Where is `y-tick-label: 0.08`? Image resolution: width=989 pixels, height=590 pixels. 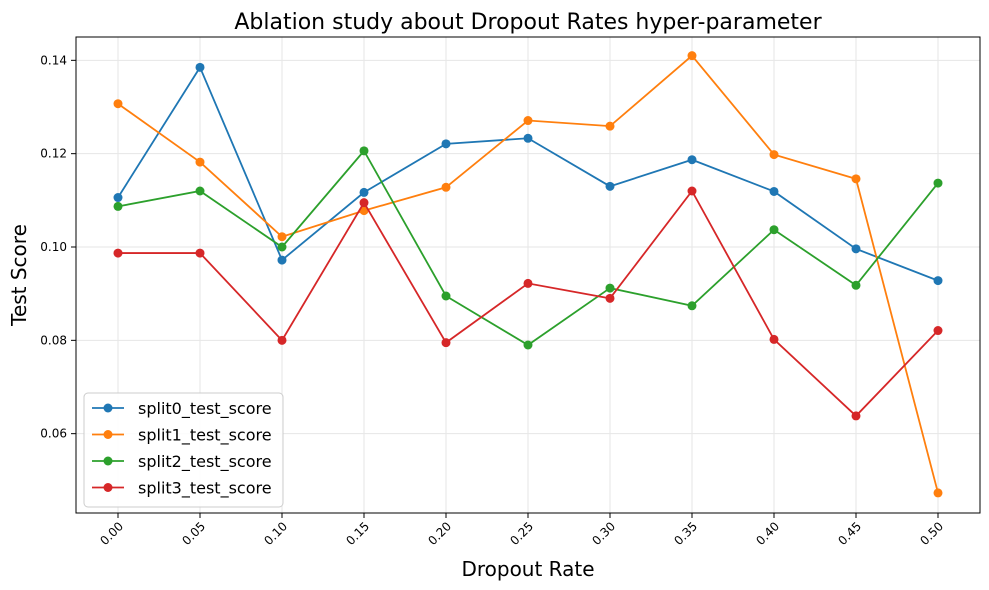 y-tick-label: 0.08 is located at coordinates (53, 340).